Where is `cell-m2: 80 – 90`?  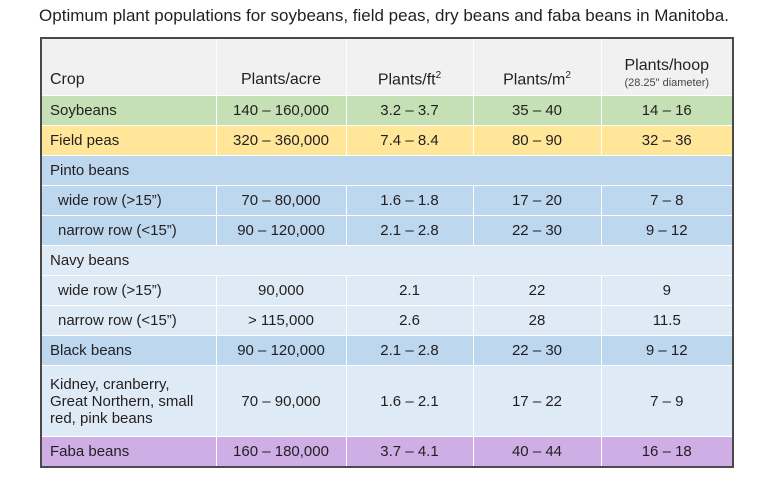 cell-m2: 80 – 90 is located at coordinates (537, 140).